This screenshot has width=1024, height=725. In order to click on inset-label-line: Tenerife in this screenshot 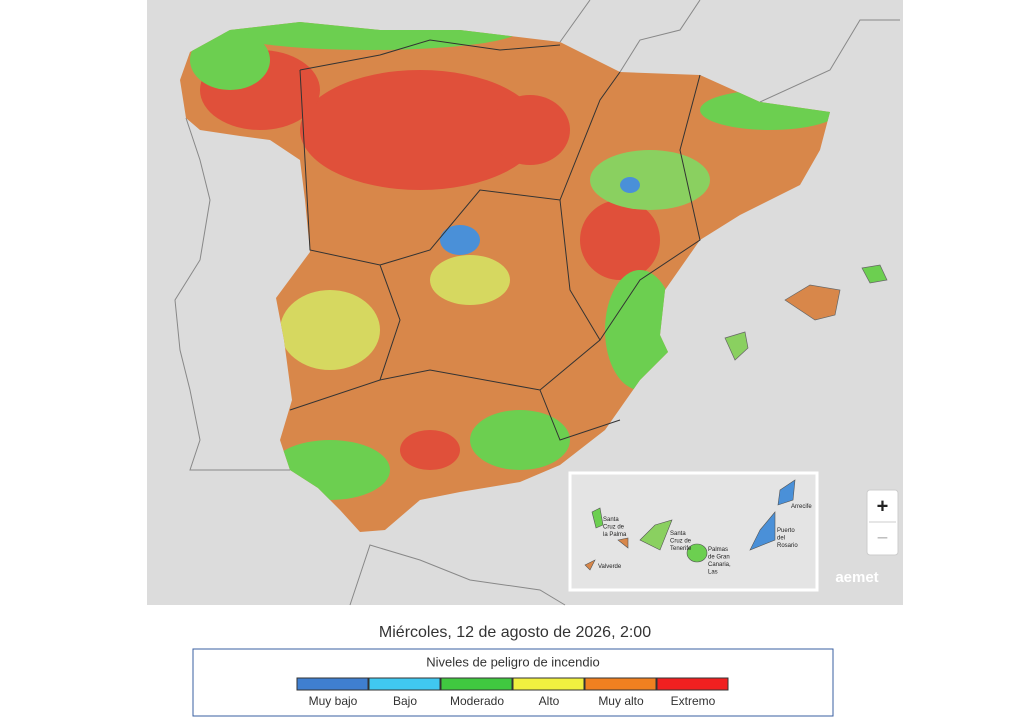, I will do `click(681, 549)`.